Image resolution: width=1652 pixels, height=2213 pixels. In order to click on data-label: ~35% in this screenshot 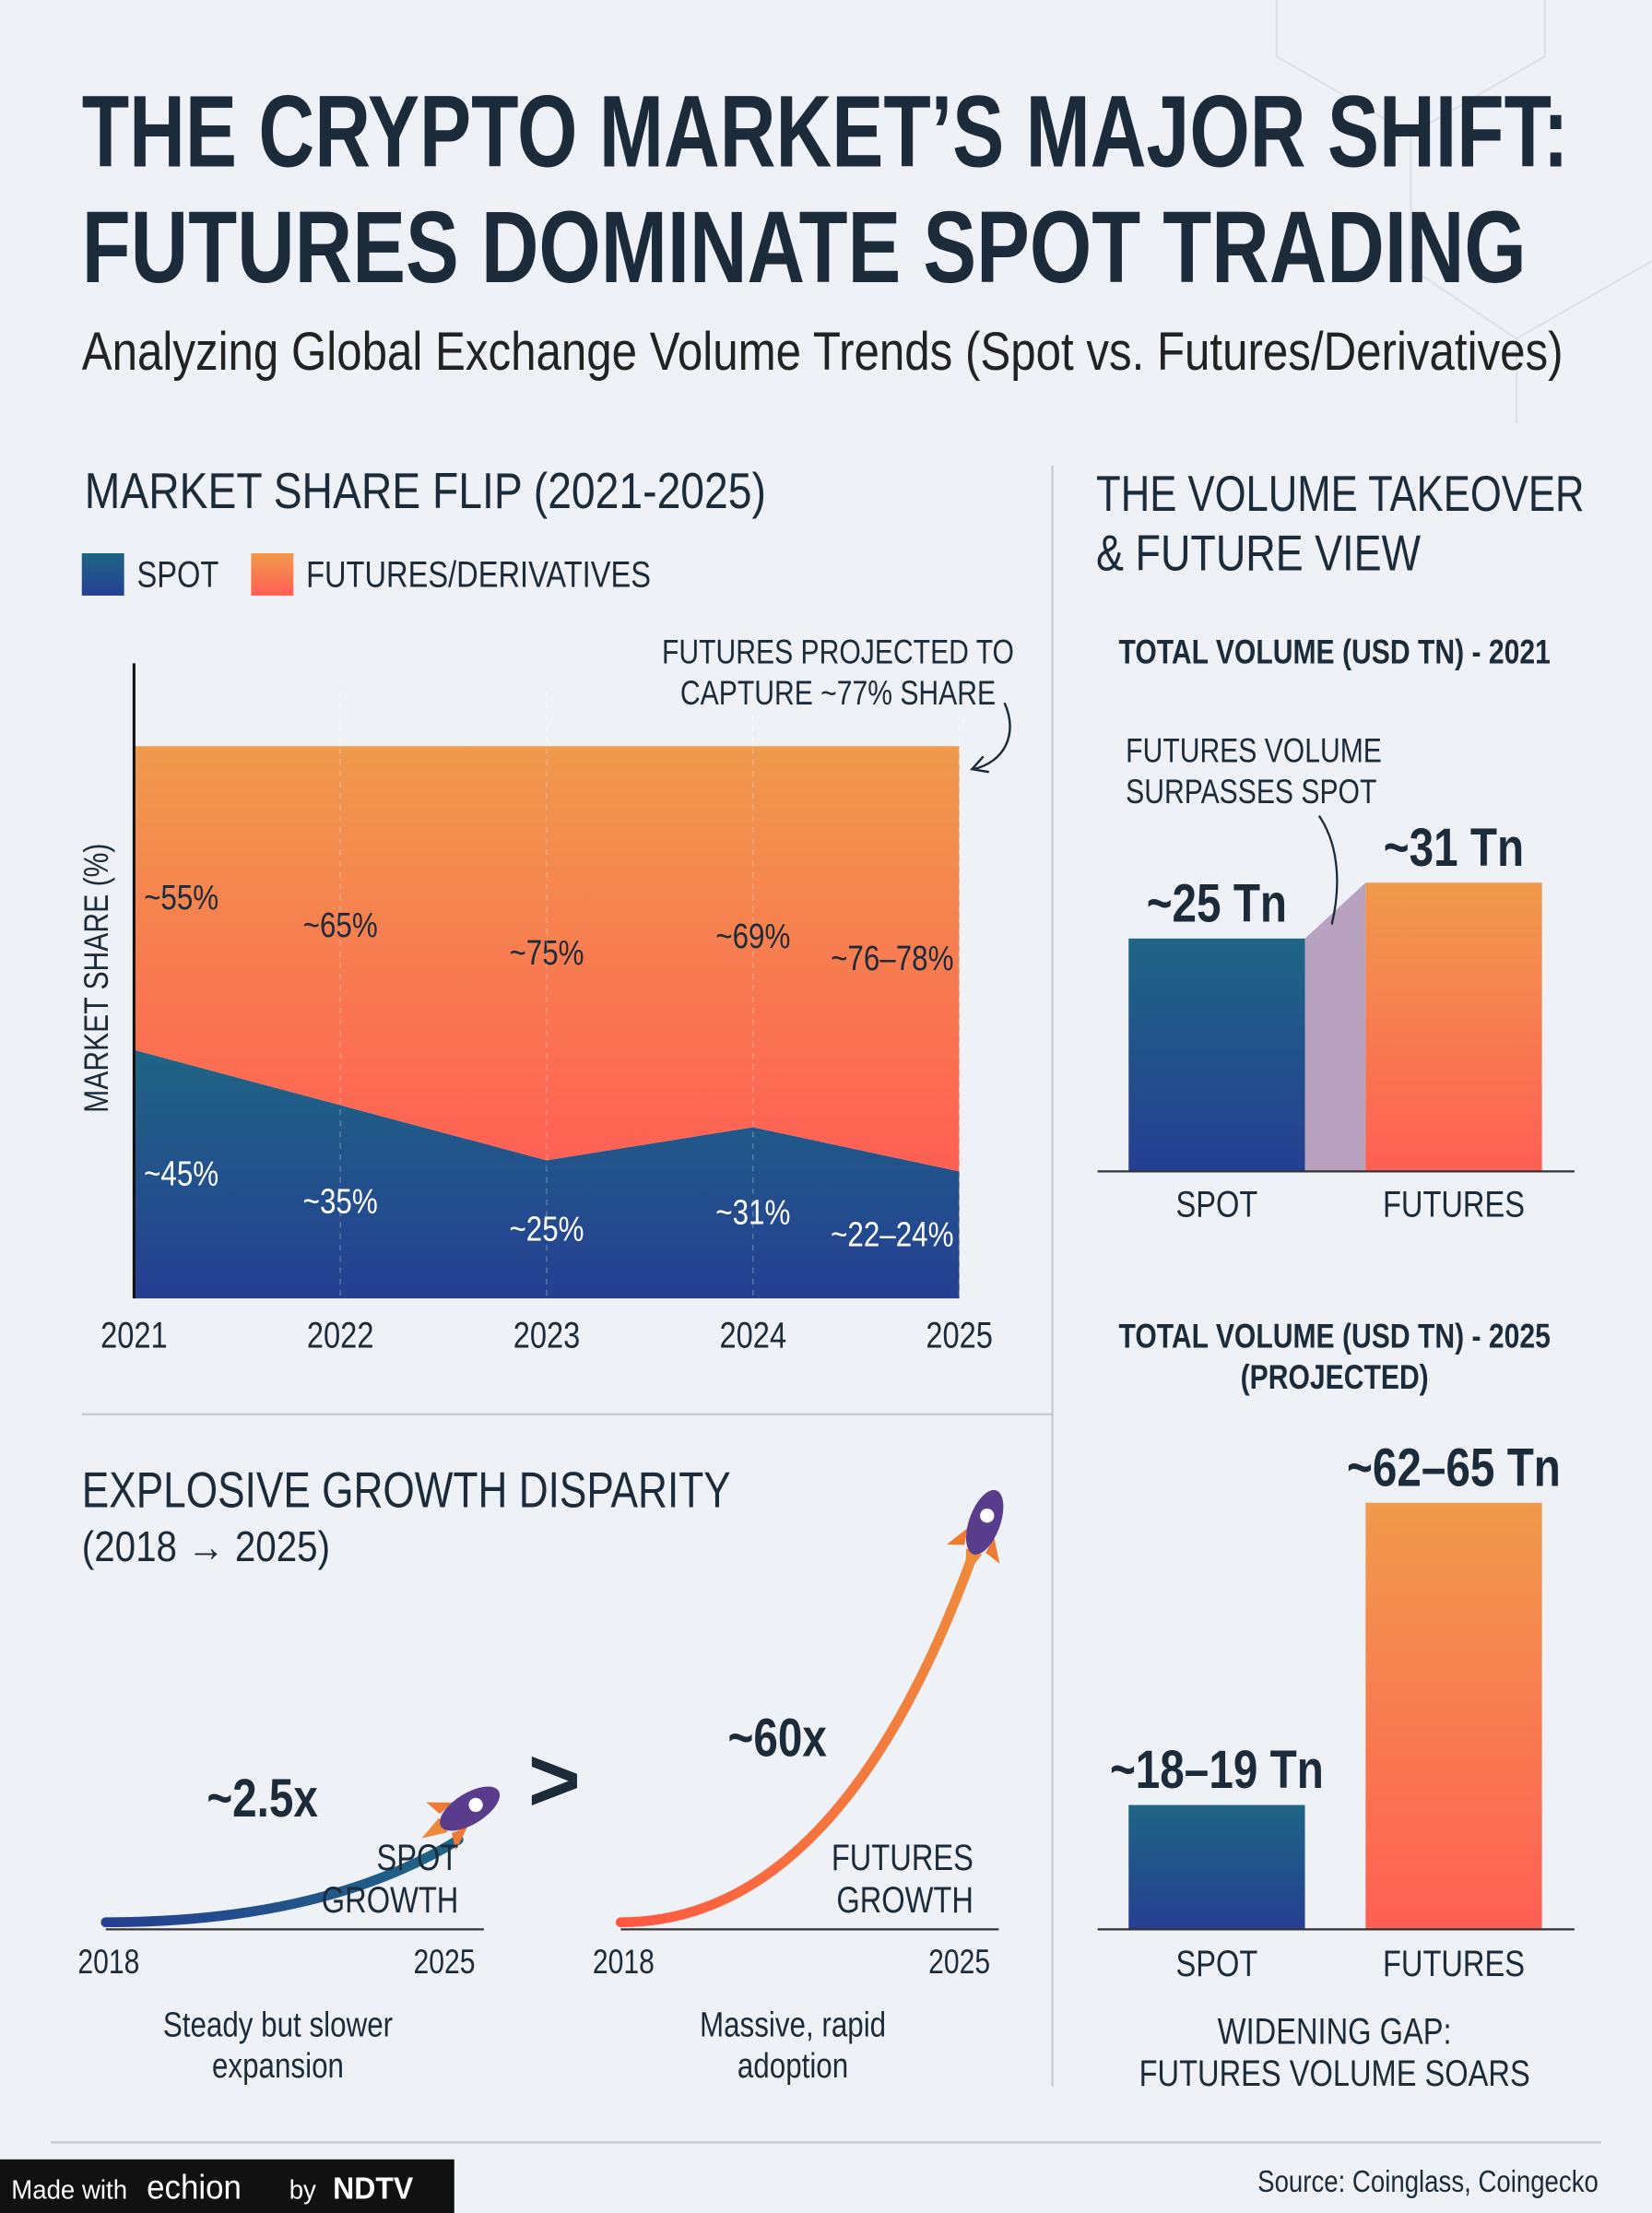, I will do `click(340, 1202)`.